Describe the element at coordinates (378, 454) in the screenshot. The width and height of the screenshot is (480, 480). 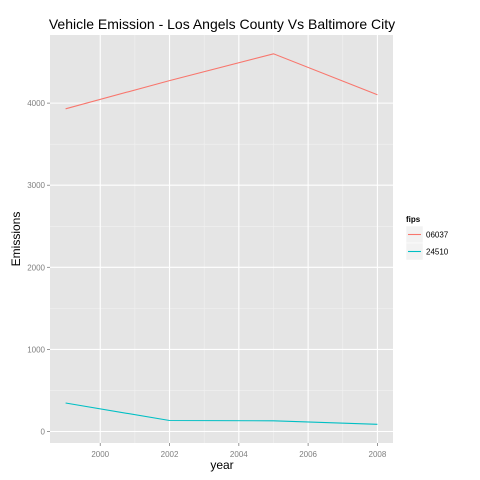
I see `x-tick-label: 2008` at that location.